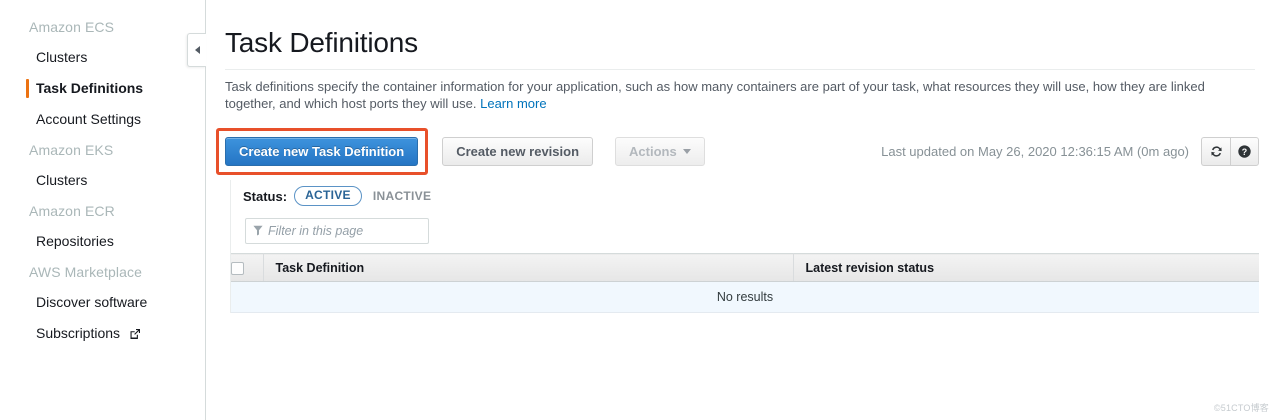 Image resolution: width=1280 pixels, height=420 pixels. Describe the element at coordinates (86, 272) in the screenshot. I see `sidebar-group-title-marketplace: AWS Marketplace` at that location.